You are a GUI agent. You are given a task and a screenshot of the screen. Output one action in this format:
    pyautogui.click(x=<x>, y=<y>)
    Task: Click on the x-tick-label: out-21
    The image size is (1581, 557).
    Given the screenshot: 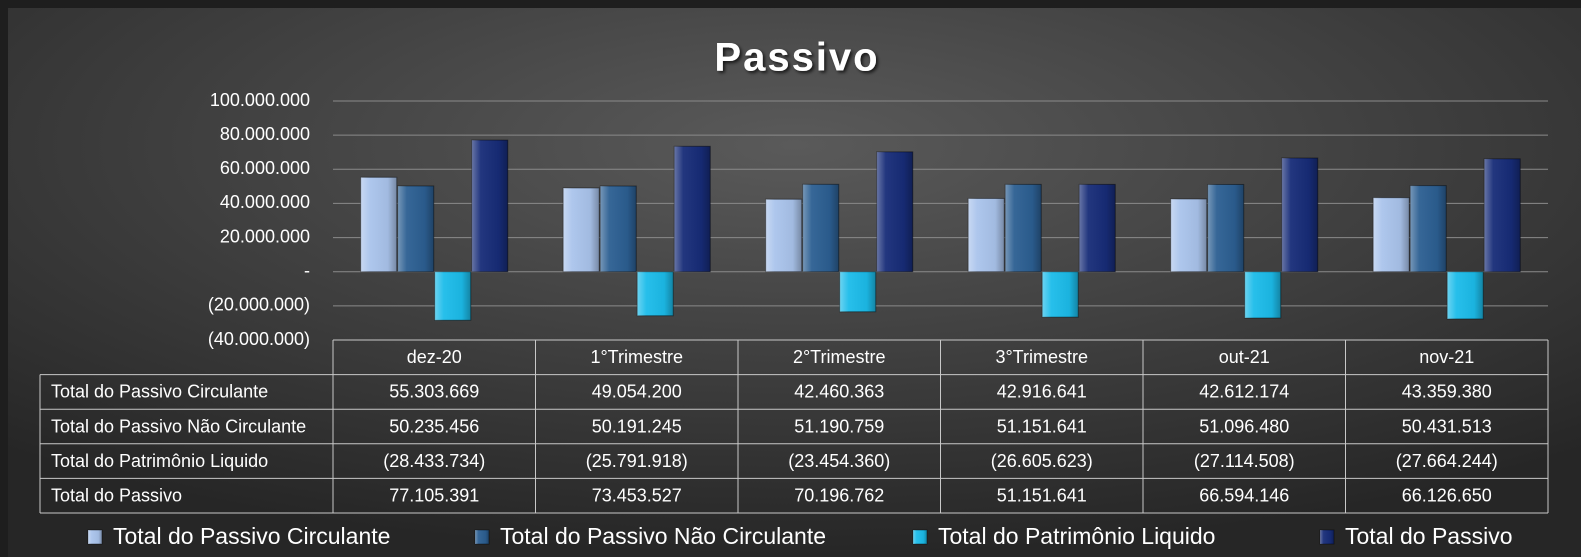 What is the action you would take?
    pyautogui.click(x=1244, y=357)
    